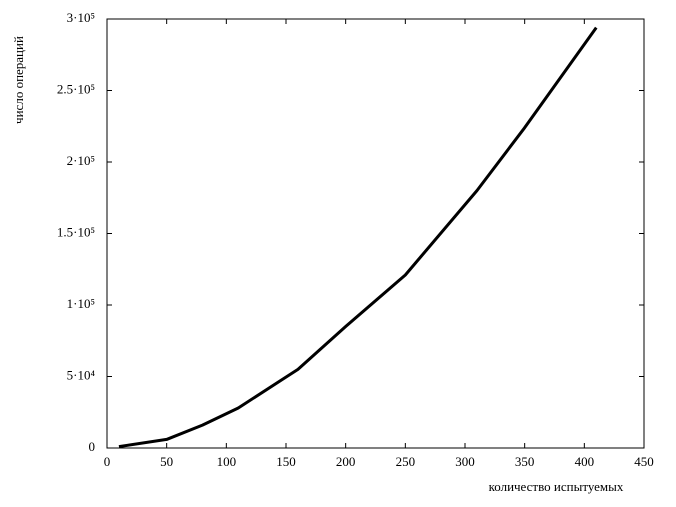 This screenshot has height=507, width=676. What do you see at coordinates (92, 446) in the screenshot?
I see `y-tick-label: 0` at bounding box center [92, 446].